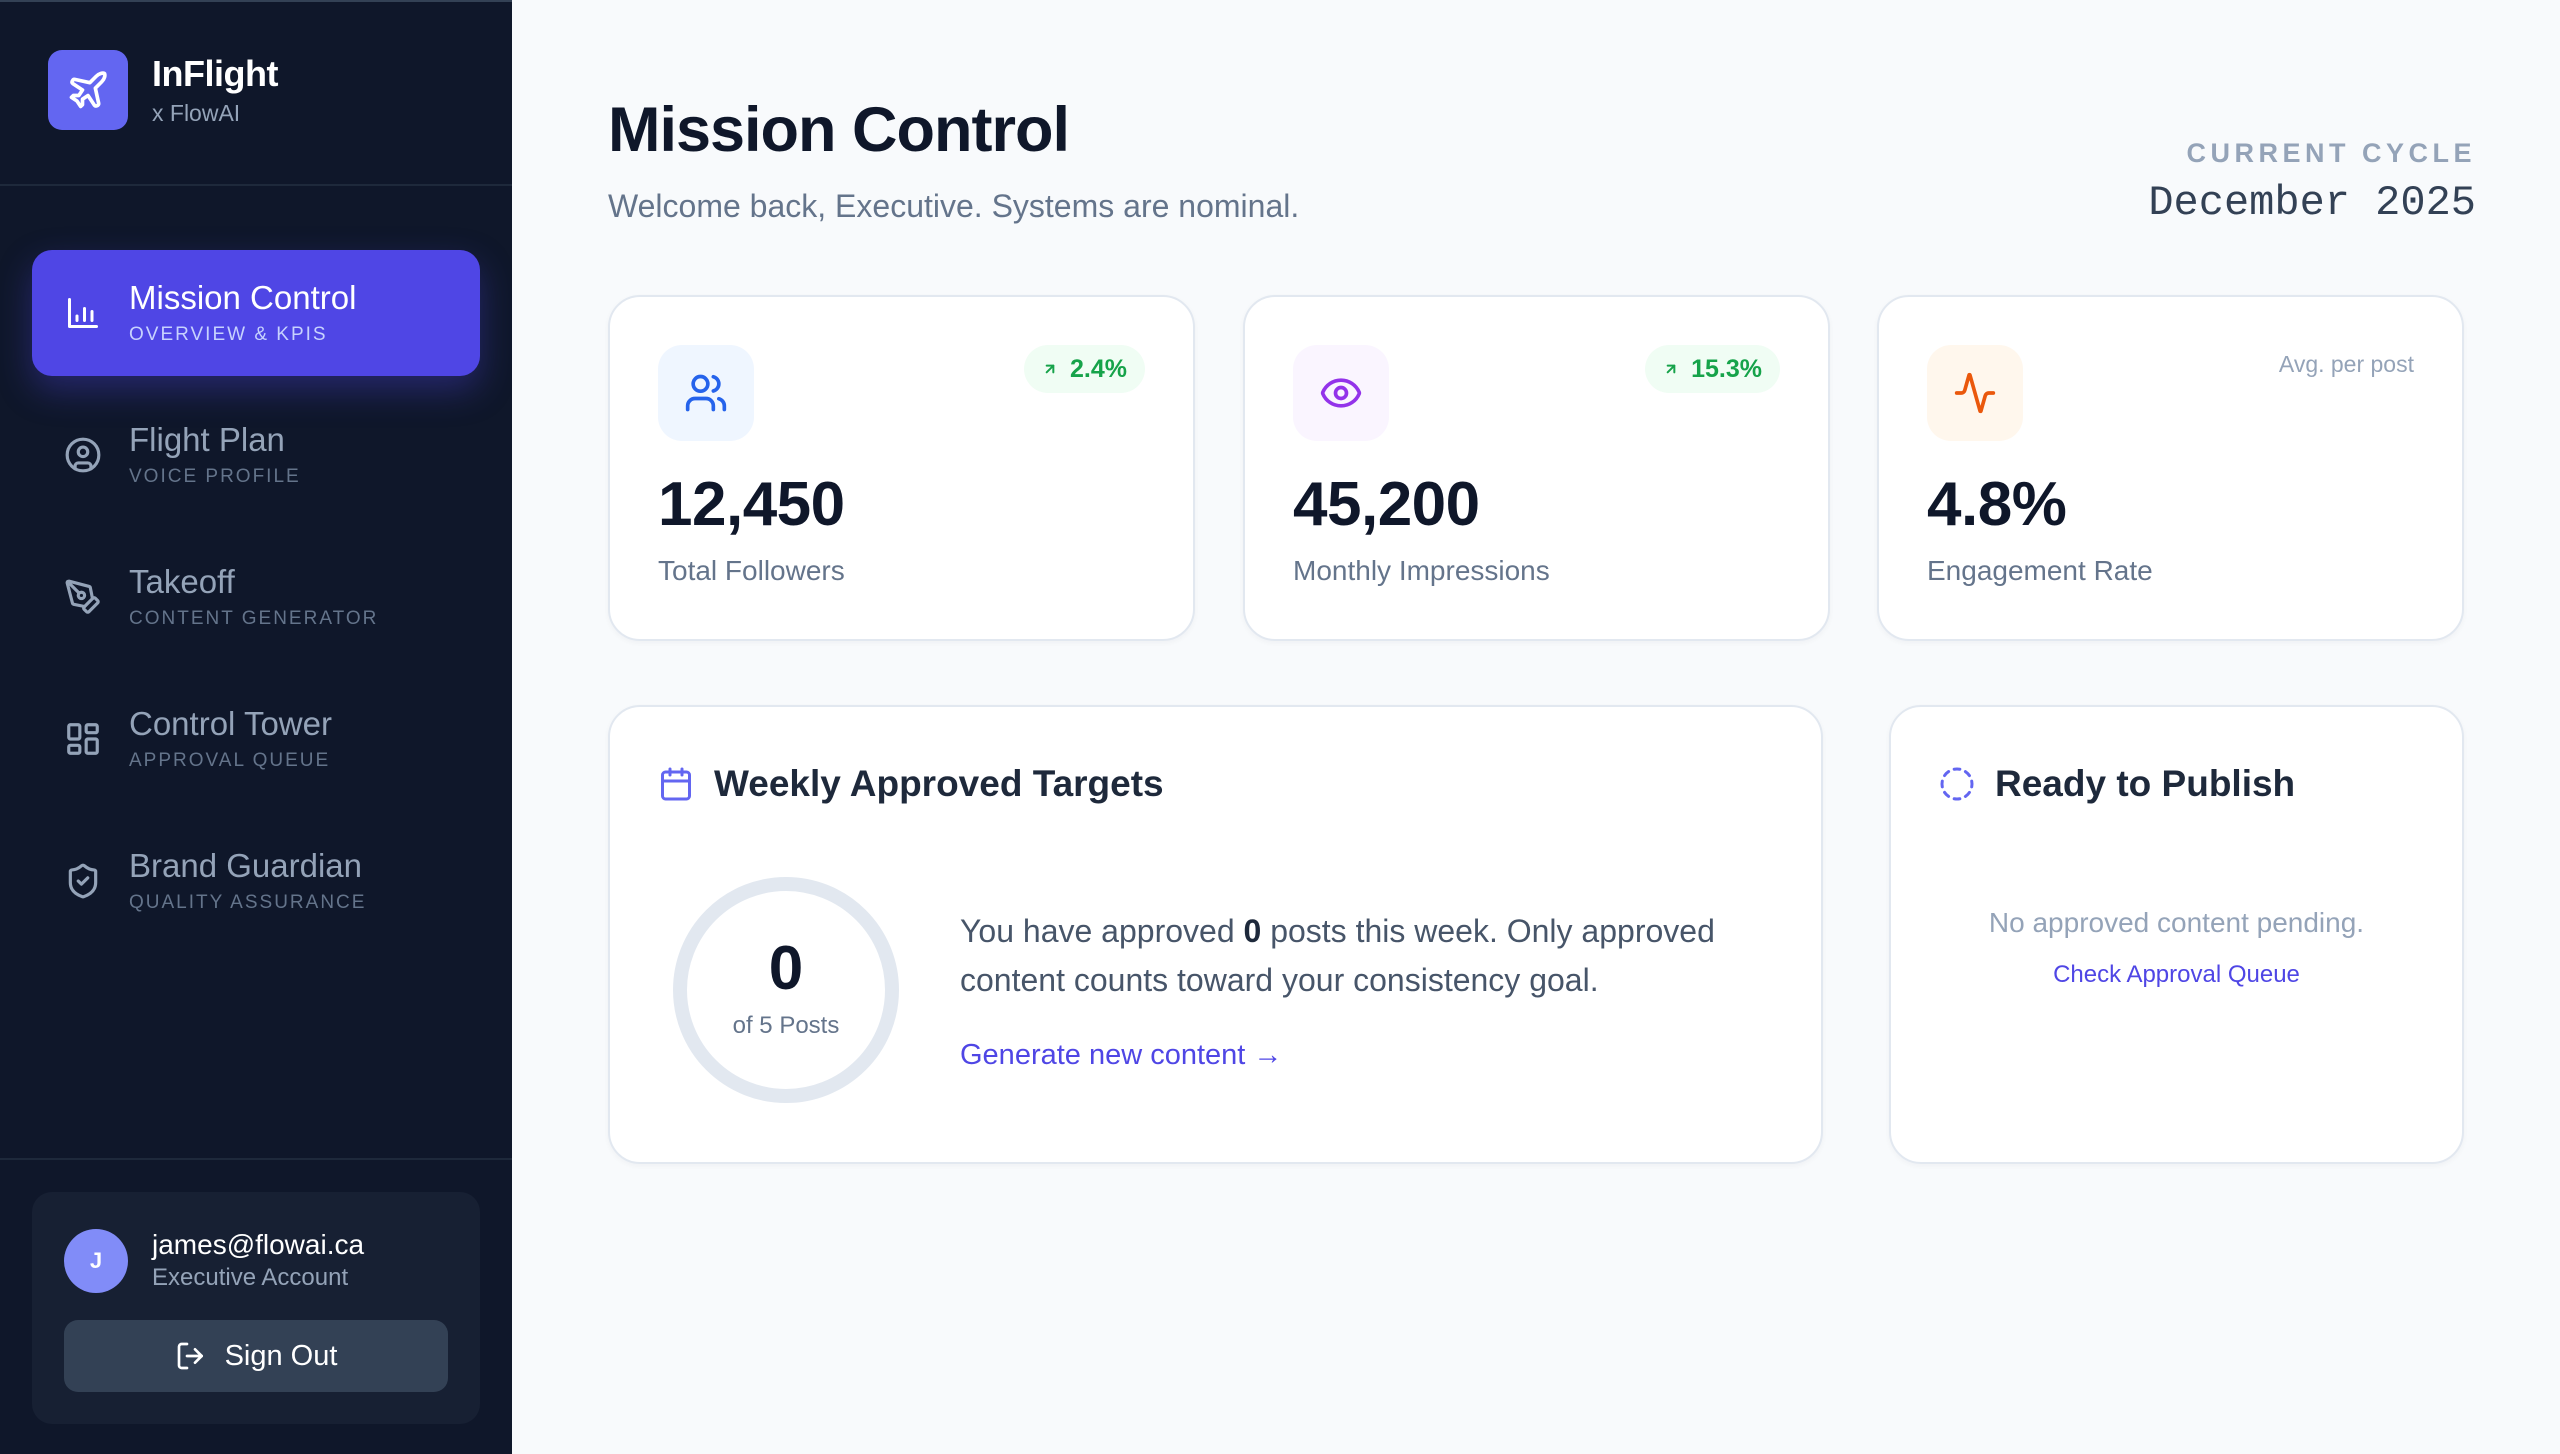 Image resolution: width=2560 pixels, height=1454 pixels. Describe the element at coordinates (1121, 1055) in the screenshot. I see `generate-content-link: Generate new content →` at that location.